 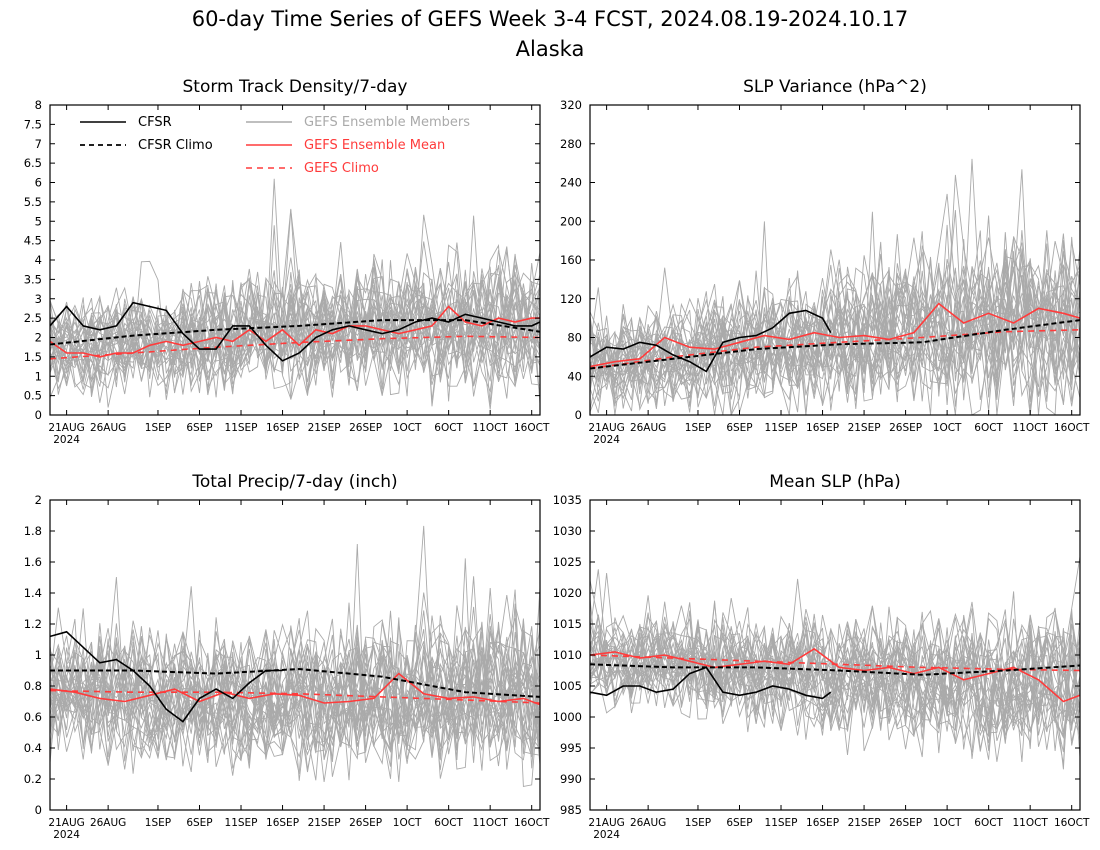 What do you see at coordinates (38, 221) in the screenshot?
I see `y-tick-label: 5` at bounding box center [38, 221].